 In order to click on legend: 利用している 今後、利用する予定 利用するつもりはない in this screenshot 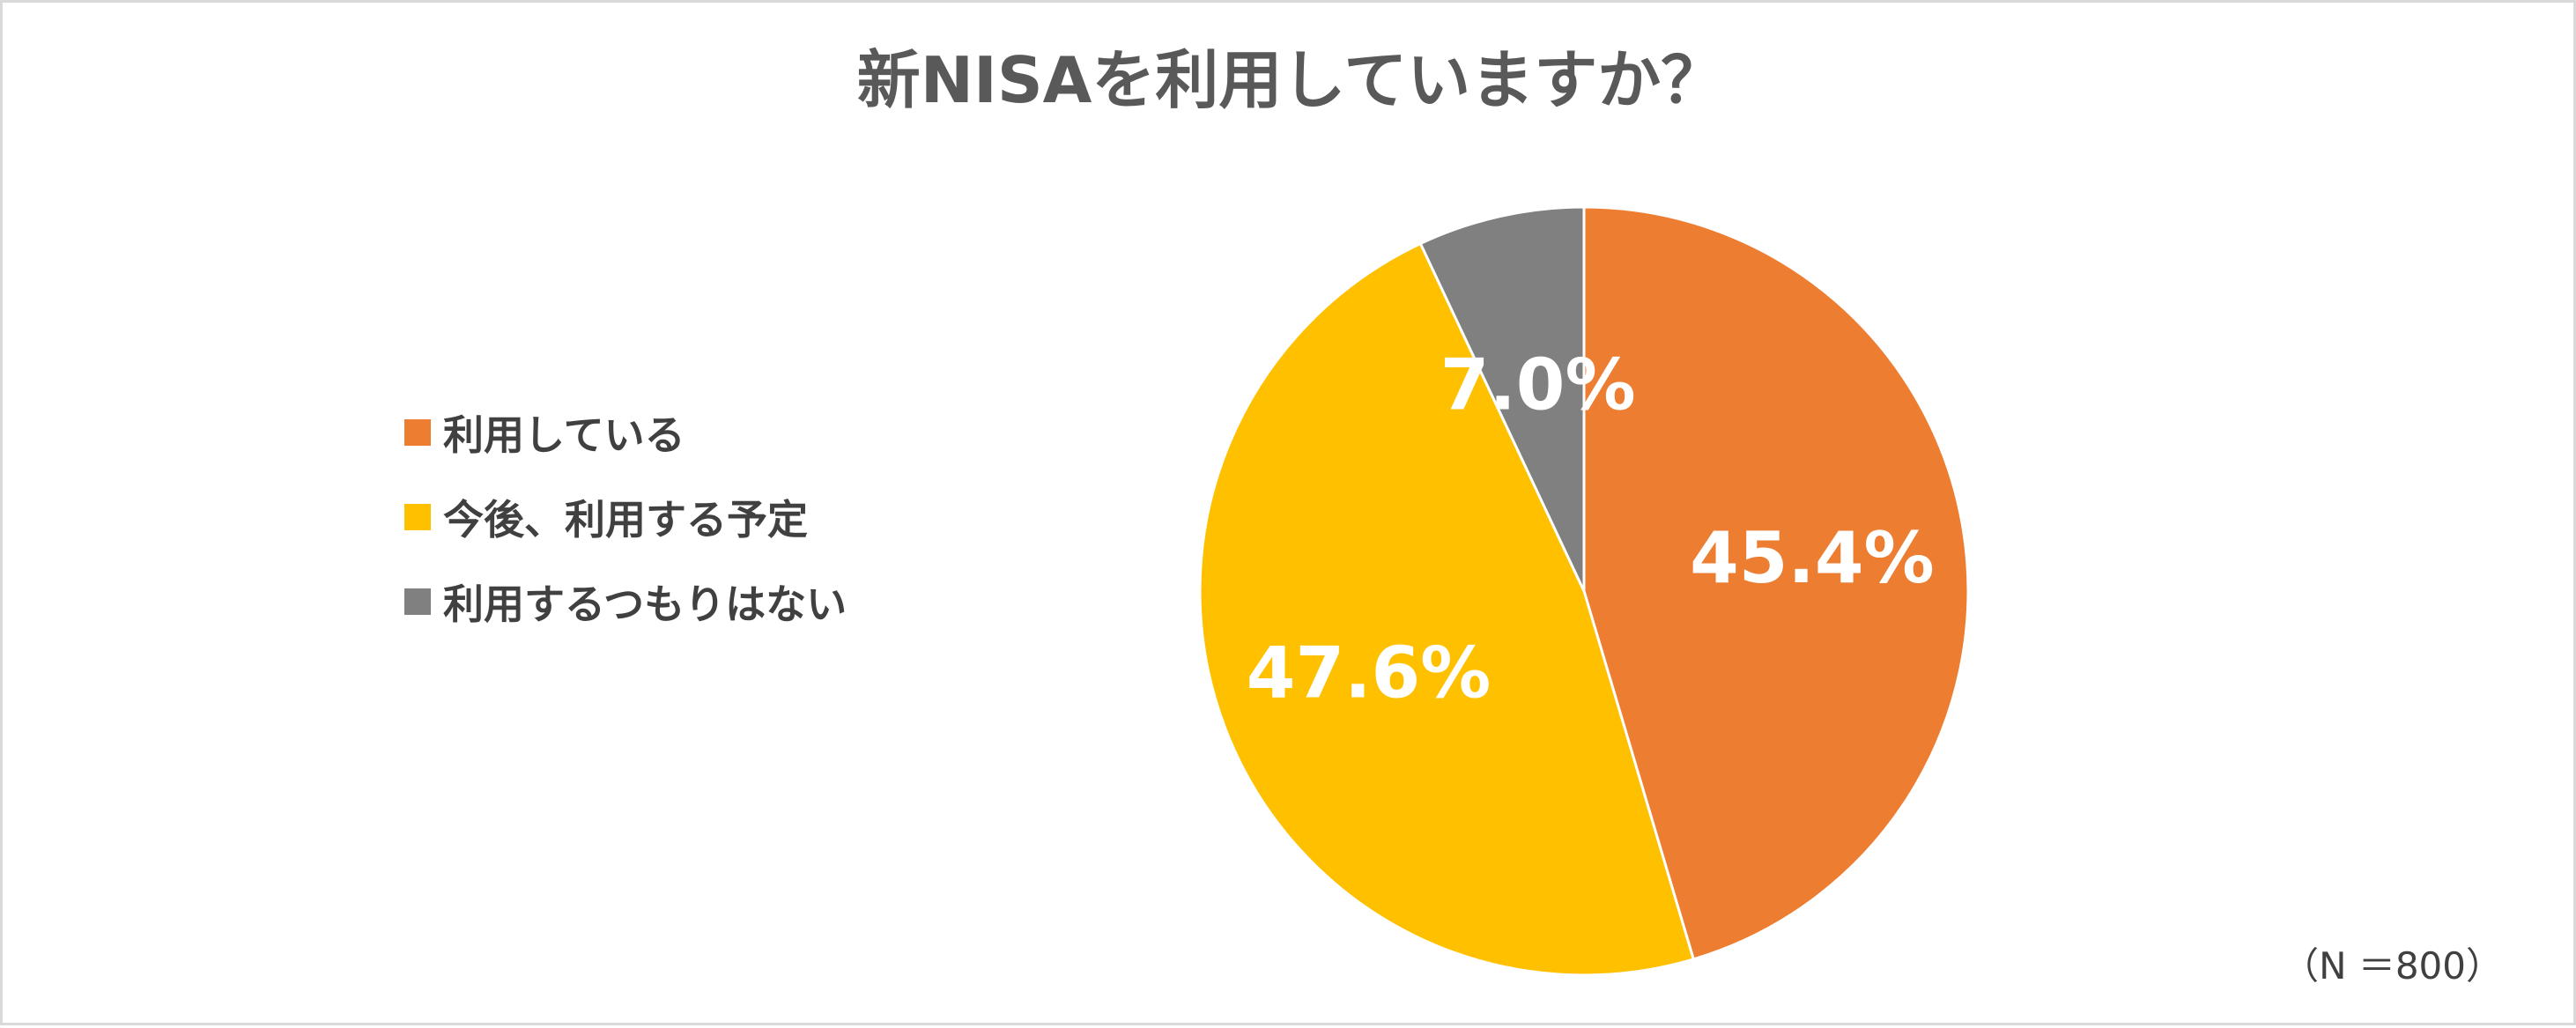, I will do `click(625, 517)`.